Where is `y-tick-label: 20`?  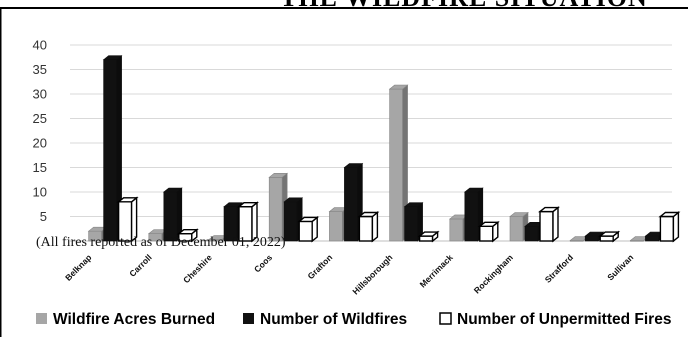
y-tick-label: 20 is located at coordinates (40, 143).